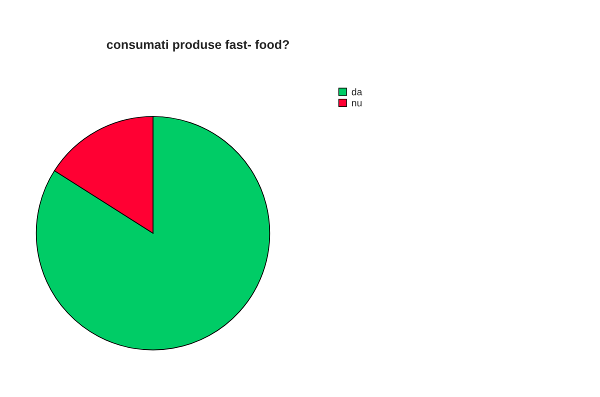  What do you see at coordinates (357, 103) in the screenshot?
I see `legend-label: nu` at bounding box center [357, 103].